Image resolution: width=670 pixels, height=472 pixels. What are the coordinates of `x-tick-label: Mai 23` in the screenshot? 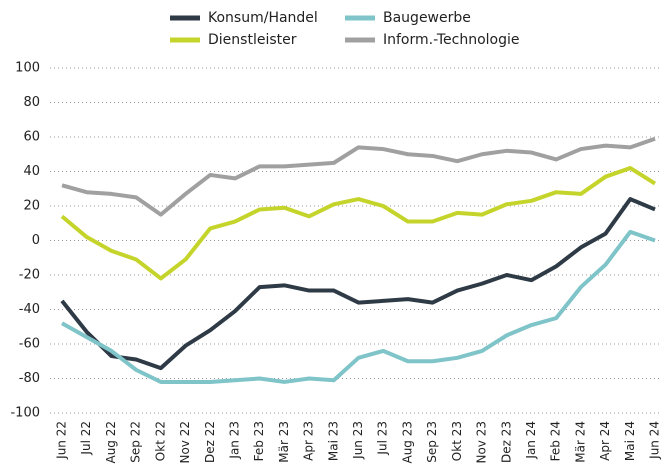 It's located at (333, 441).